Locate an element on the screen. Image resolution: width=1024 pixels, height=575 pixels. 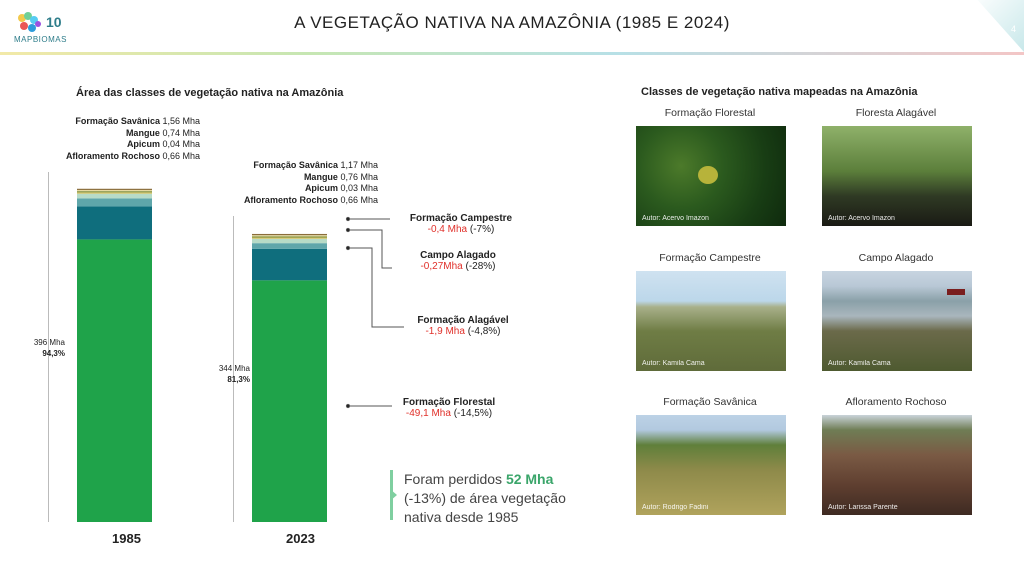
photo-formacao-florestal: Autor: Acervo Imazon is located at coordinates (711, 176).